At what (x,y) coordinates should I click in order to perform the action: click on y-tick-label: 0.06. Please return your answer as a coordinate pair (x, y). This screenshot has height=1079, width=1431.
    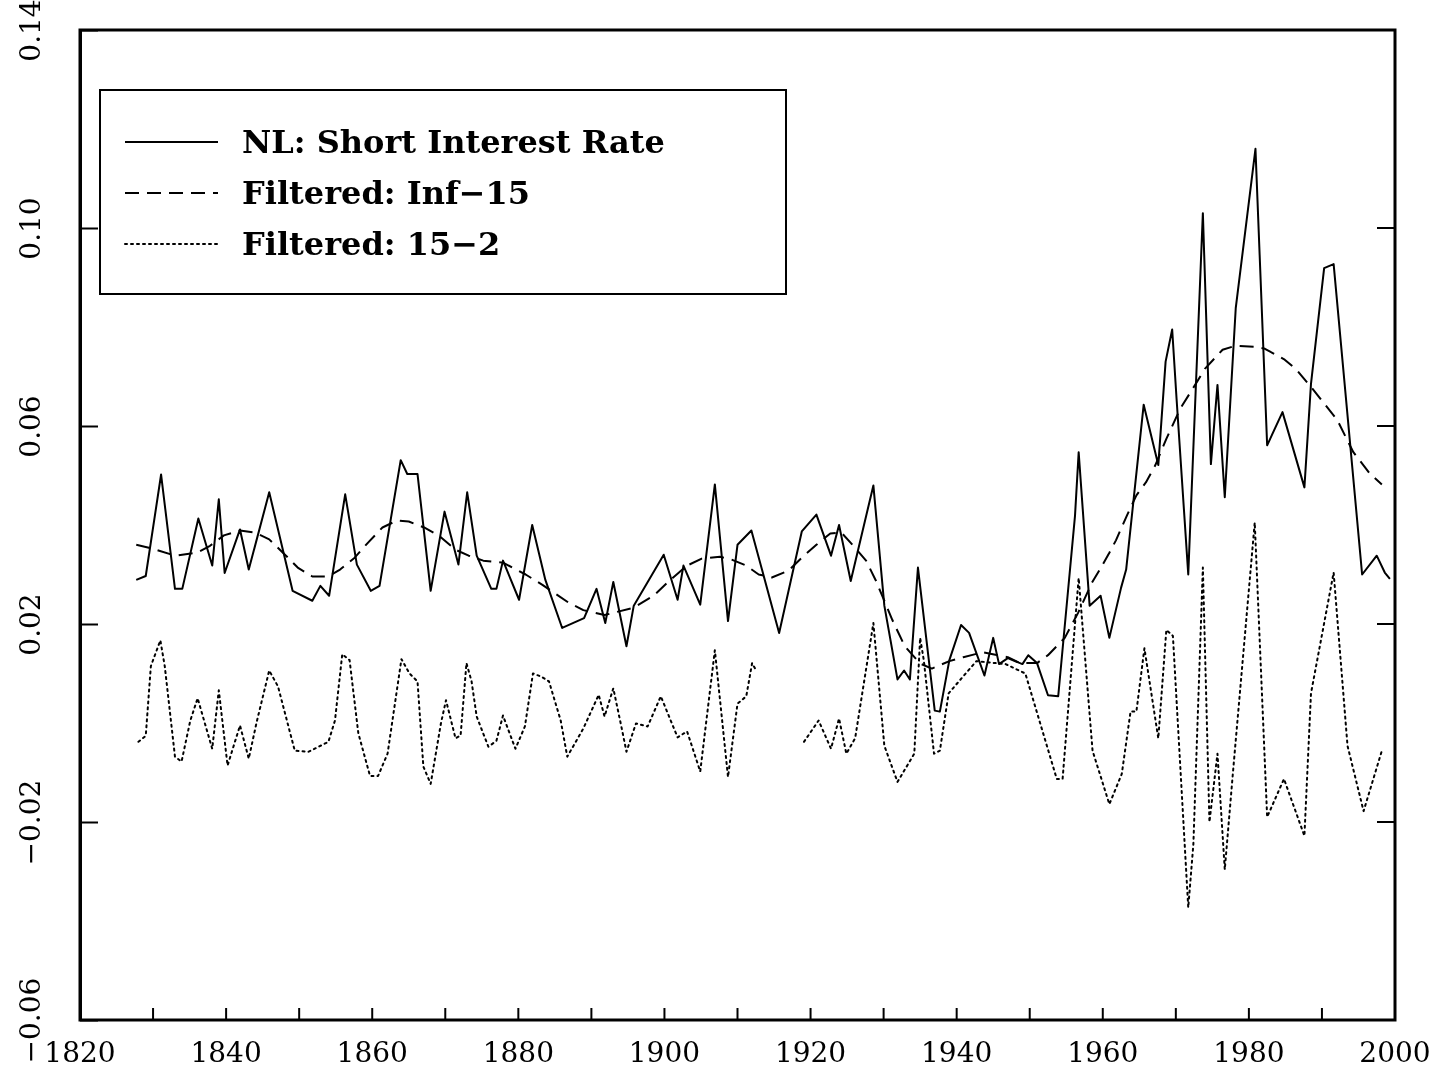
    Looking at the image, I should click on (30, 426).